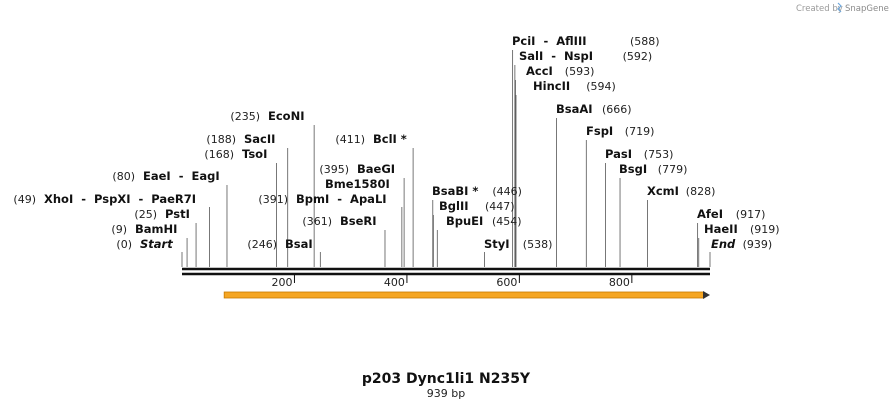 The image size is (893, 408). Describe the element at coordinates (119, 229) in the screenshot. I see `site-position: (9)` at that location.